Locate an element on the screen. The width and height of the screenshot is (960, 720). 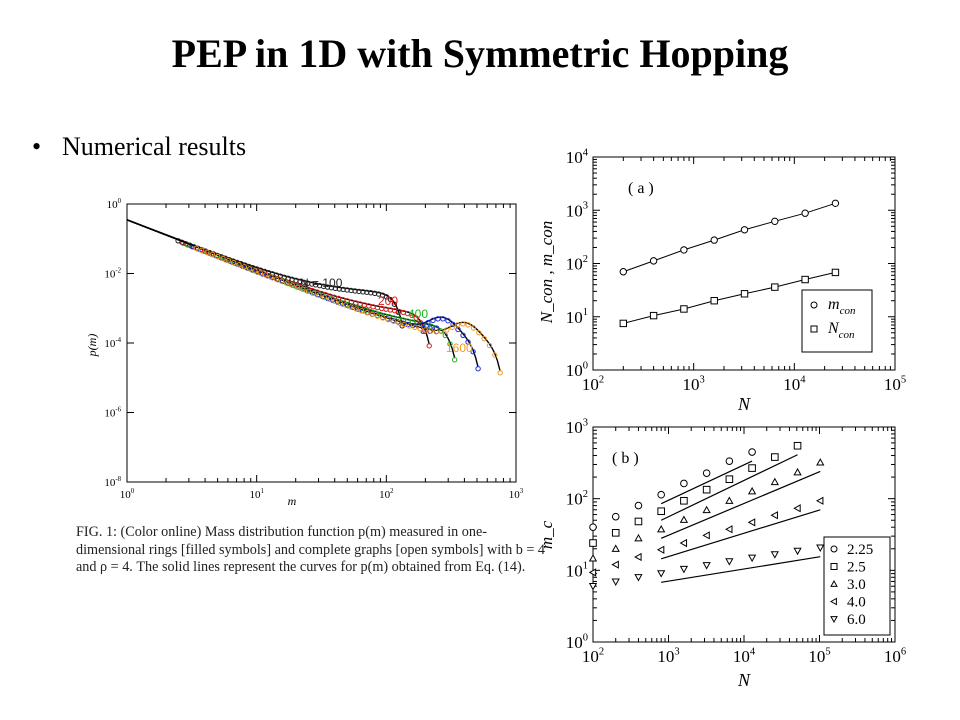
panel-a-fit-line is located at coordinates (729, 297).